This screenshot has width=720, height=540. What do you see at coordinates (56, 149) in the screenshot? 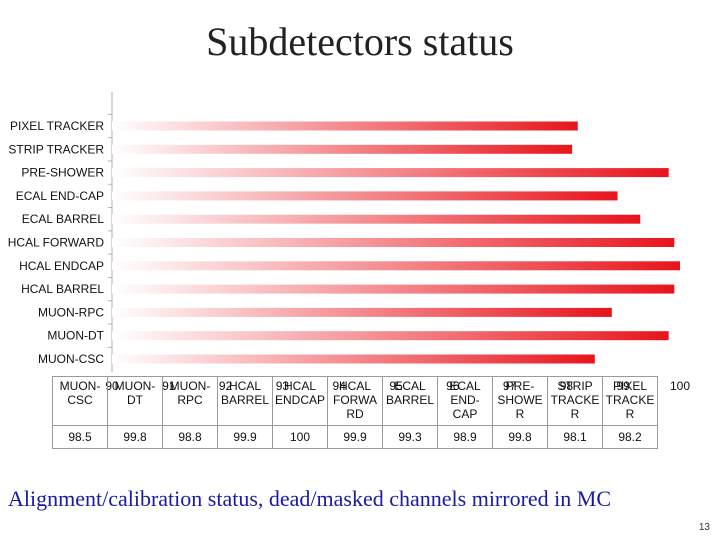
I see `category-label-strip-tracker: STRIP TRACKER` at bounding box center [56, 149].